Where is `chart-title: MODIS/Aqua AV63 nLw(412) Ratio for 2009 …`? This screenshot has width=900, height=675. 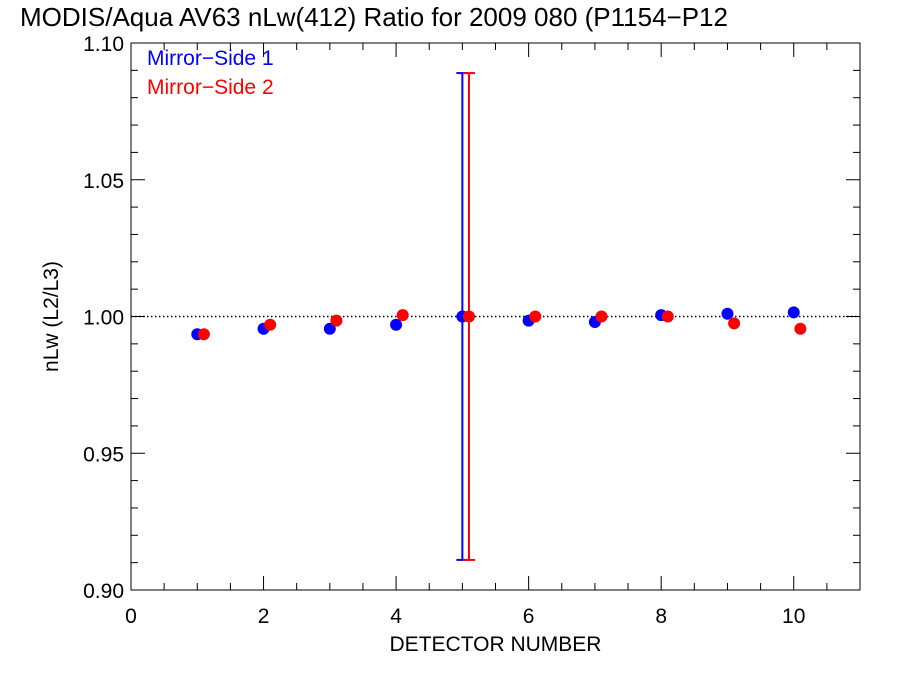 chart-title: MODIS/Aqua AV63 nLw(412) Ratio for 2009 … is located at coordinates (374, 17).